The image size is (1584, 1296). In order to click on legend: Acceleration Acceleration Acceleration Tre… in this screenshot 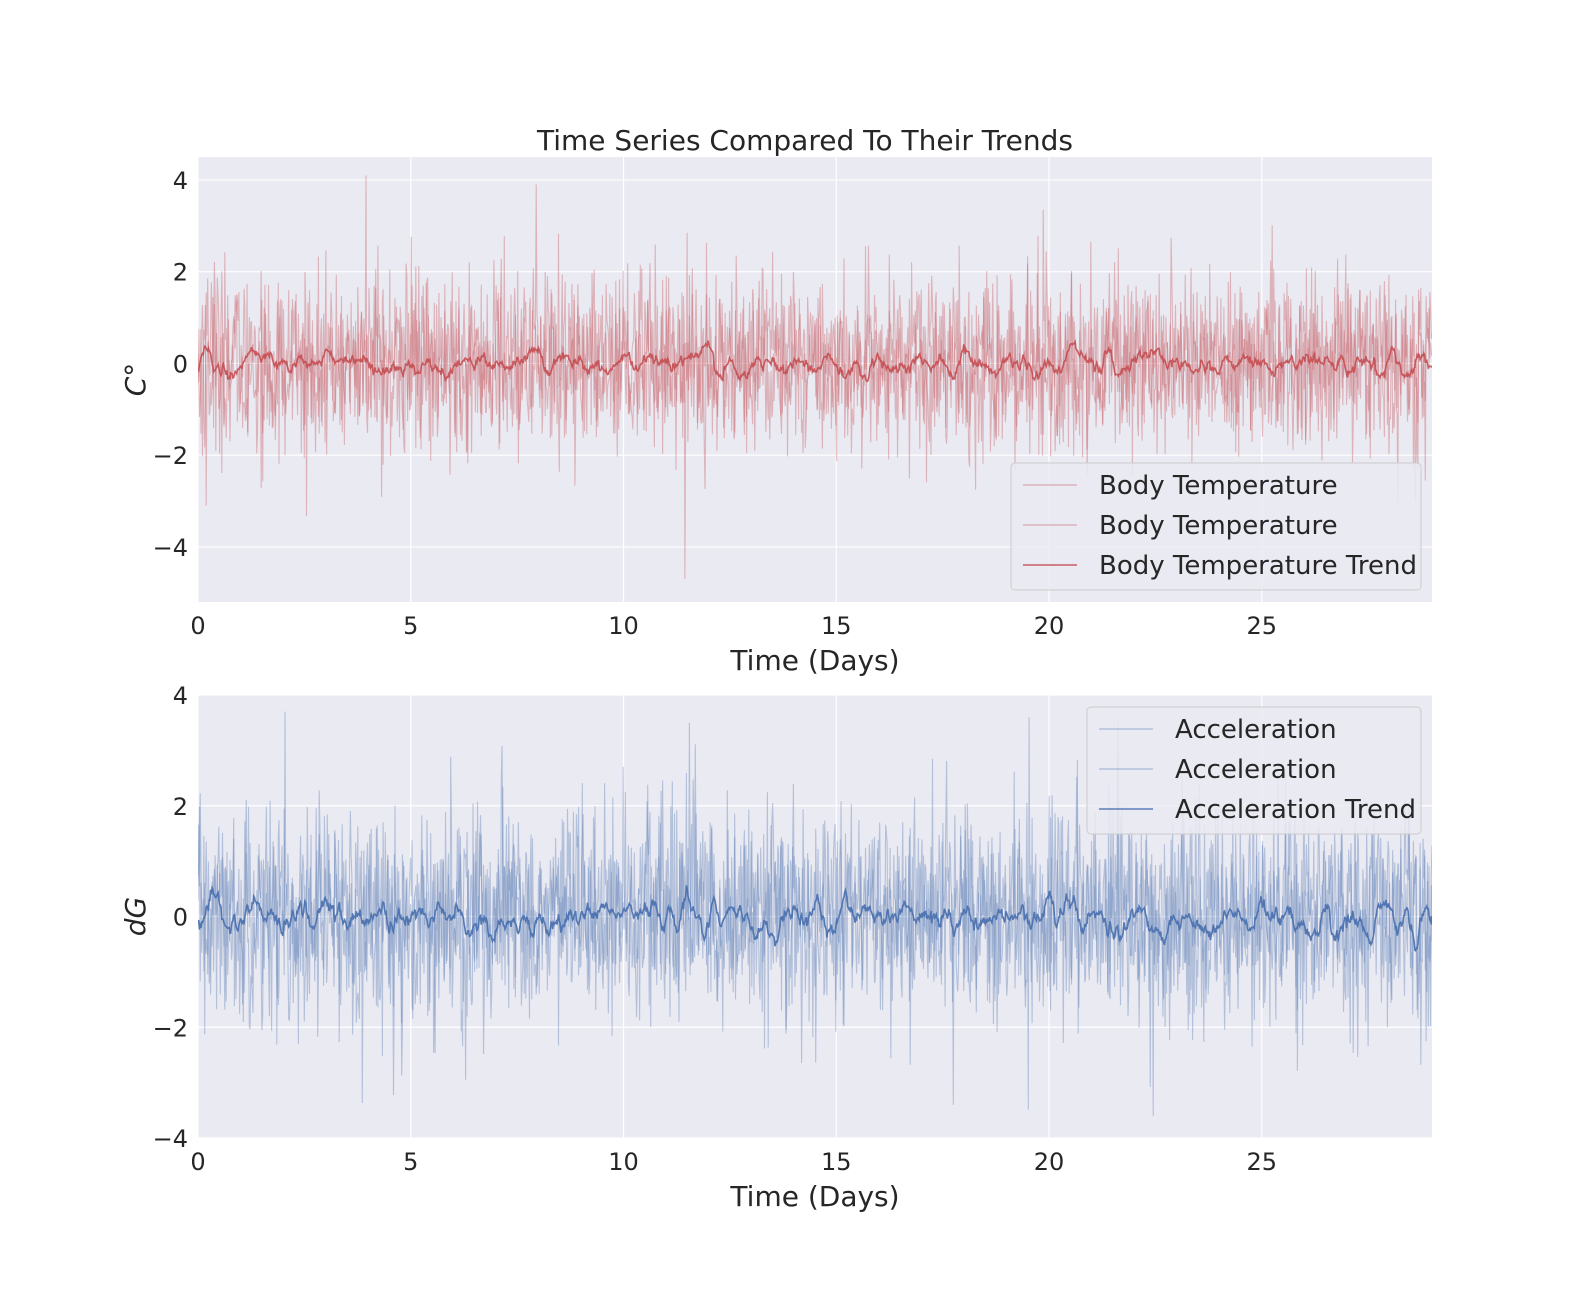, I will do `click(1254, 770)`.